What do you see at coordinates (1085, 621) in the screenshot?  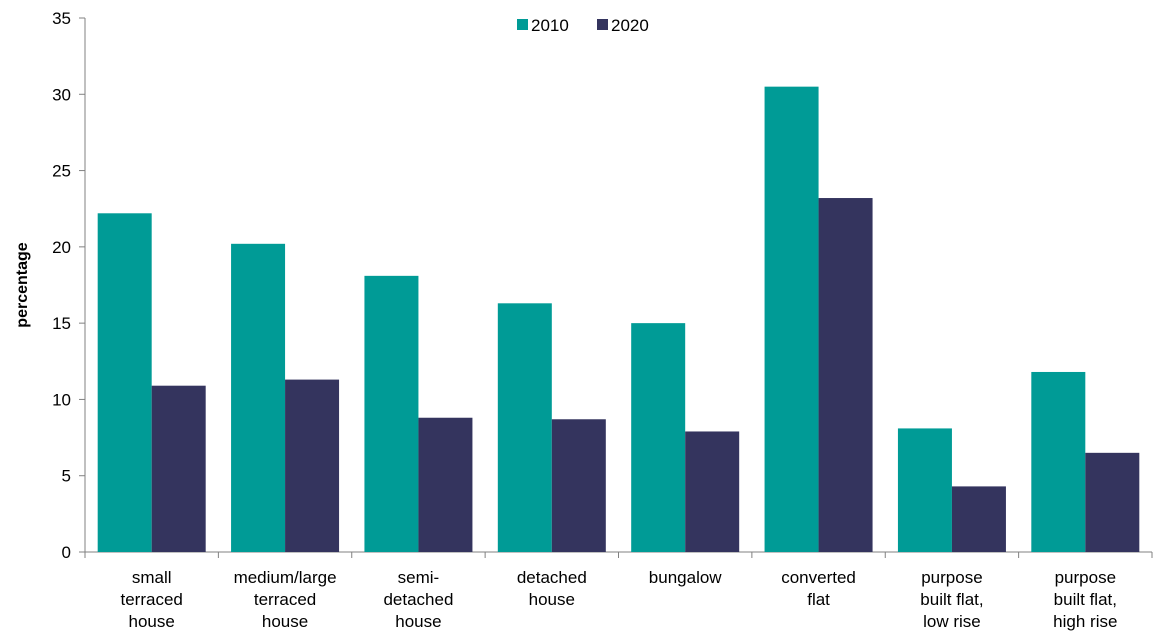 I see `x-tick-label: high rise` at bounding box center [1085, 621].